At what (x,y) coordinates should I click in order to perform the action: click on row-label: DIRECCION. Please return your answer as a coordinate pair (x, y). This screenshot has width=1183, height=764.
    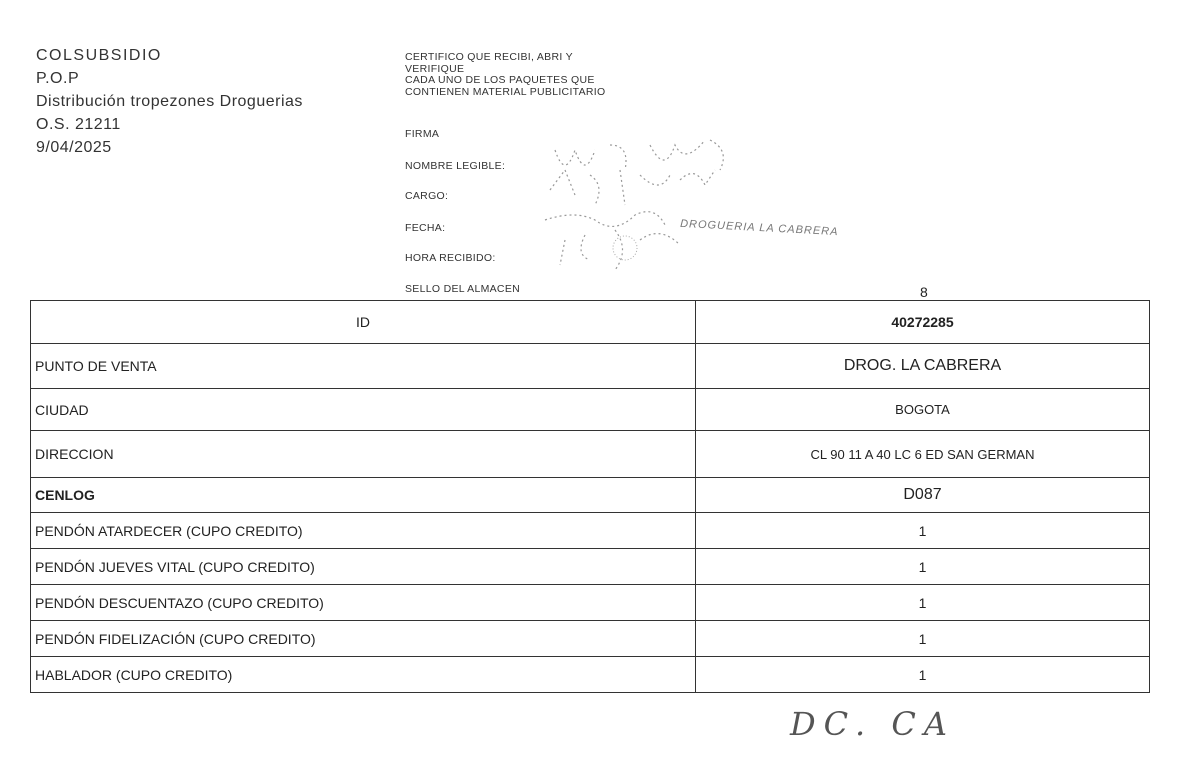
    Looking at the image, I should click on (363, 454).